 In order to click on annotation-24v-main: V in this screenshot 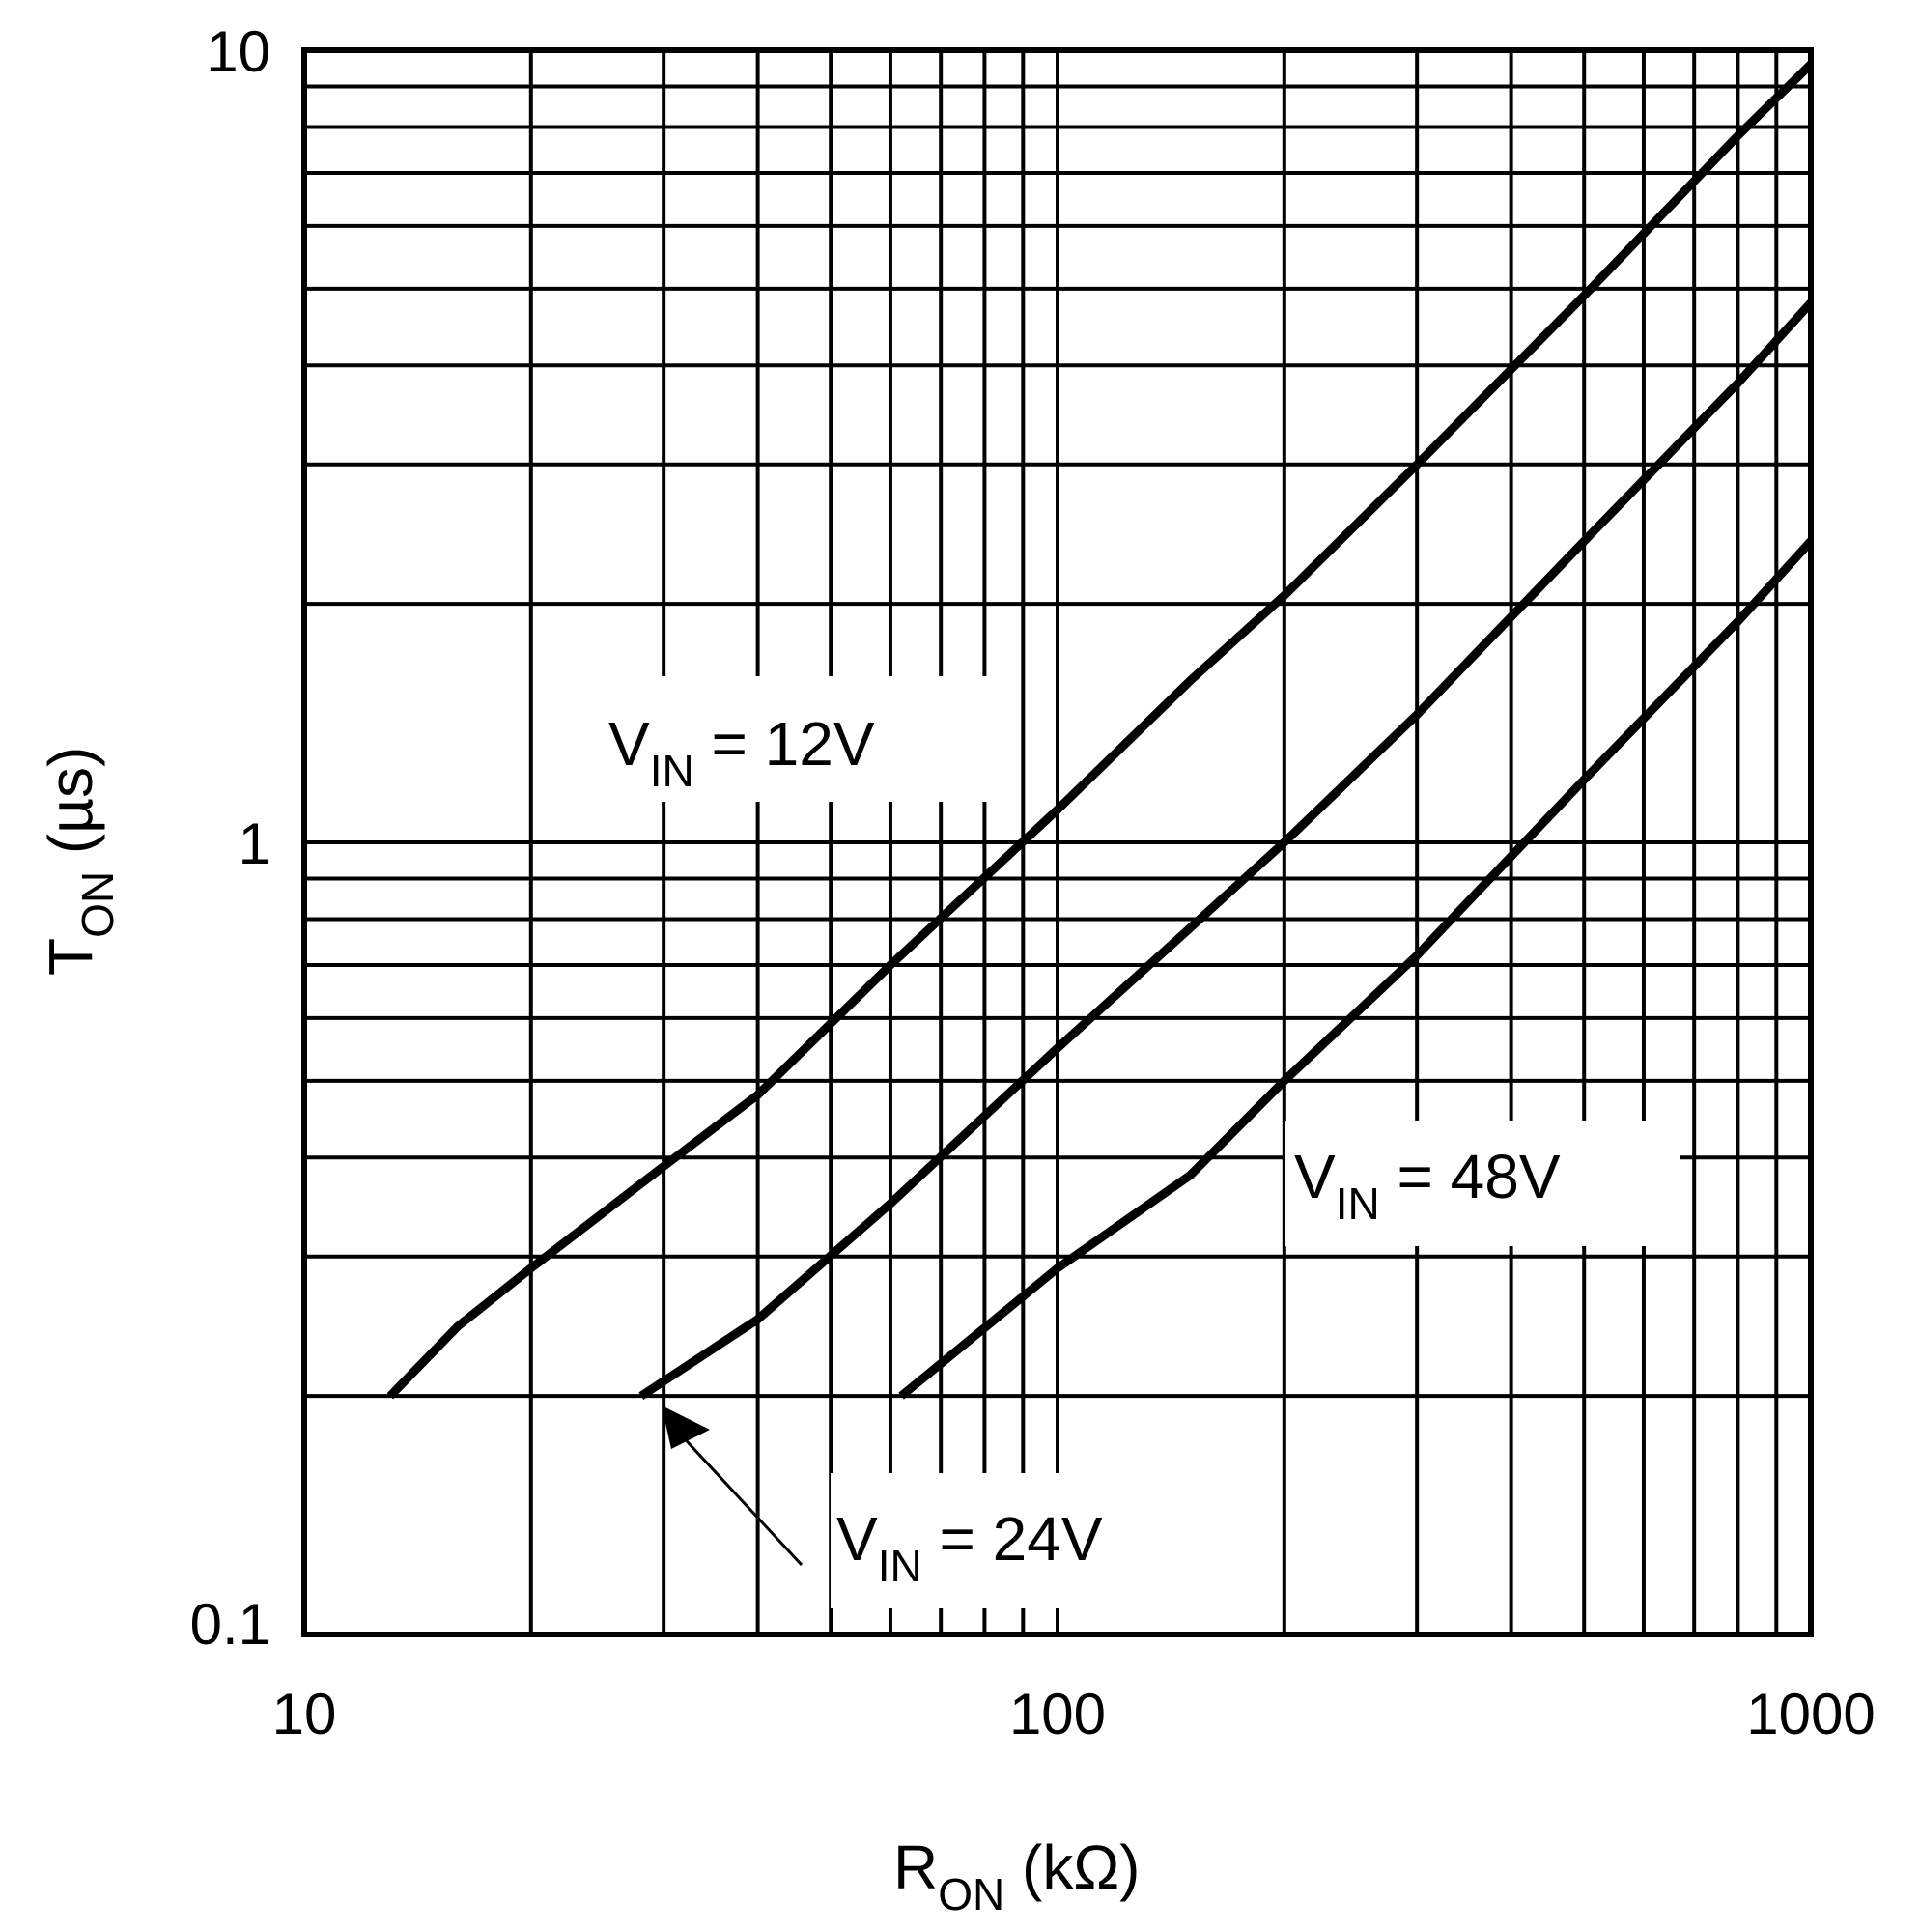, I will do `click(857, 1539)`.